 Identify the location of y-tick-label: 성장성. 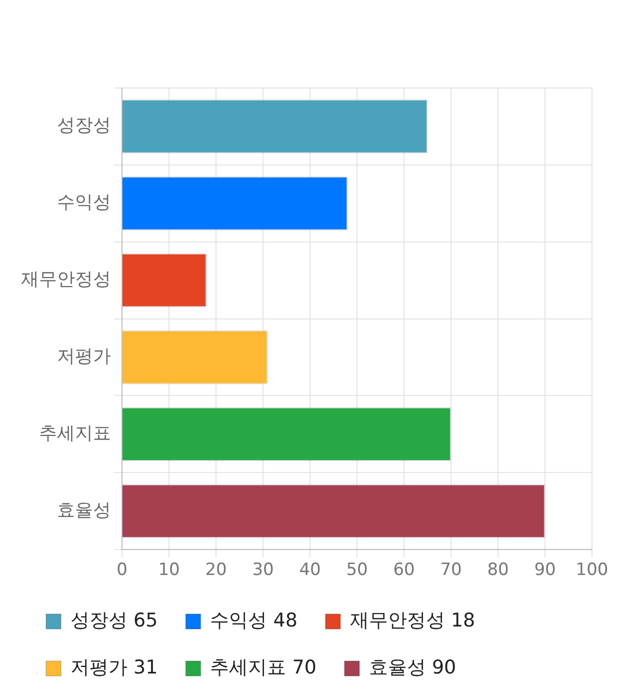
(84, 125).